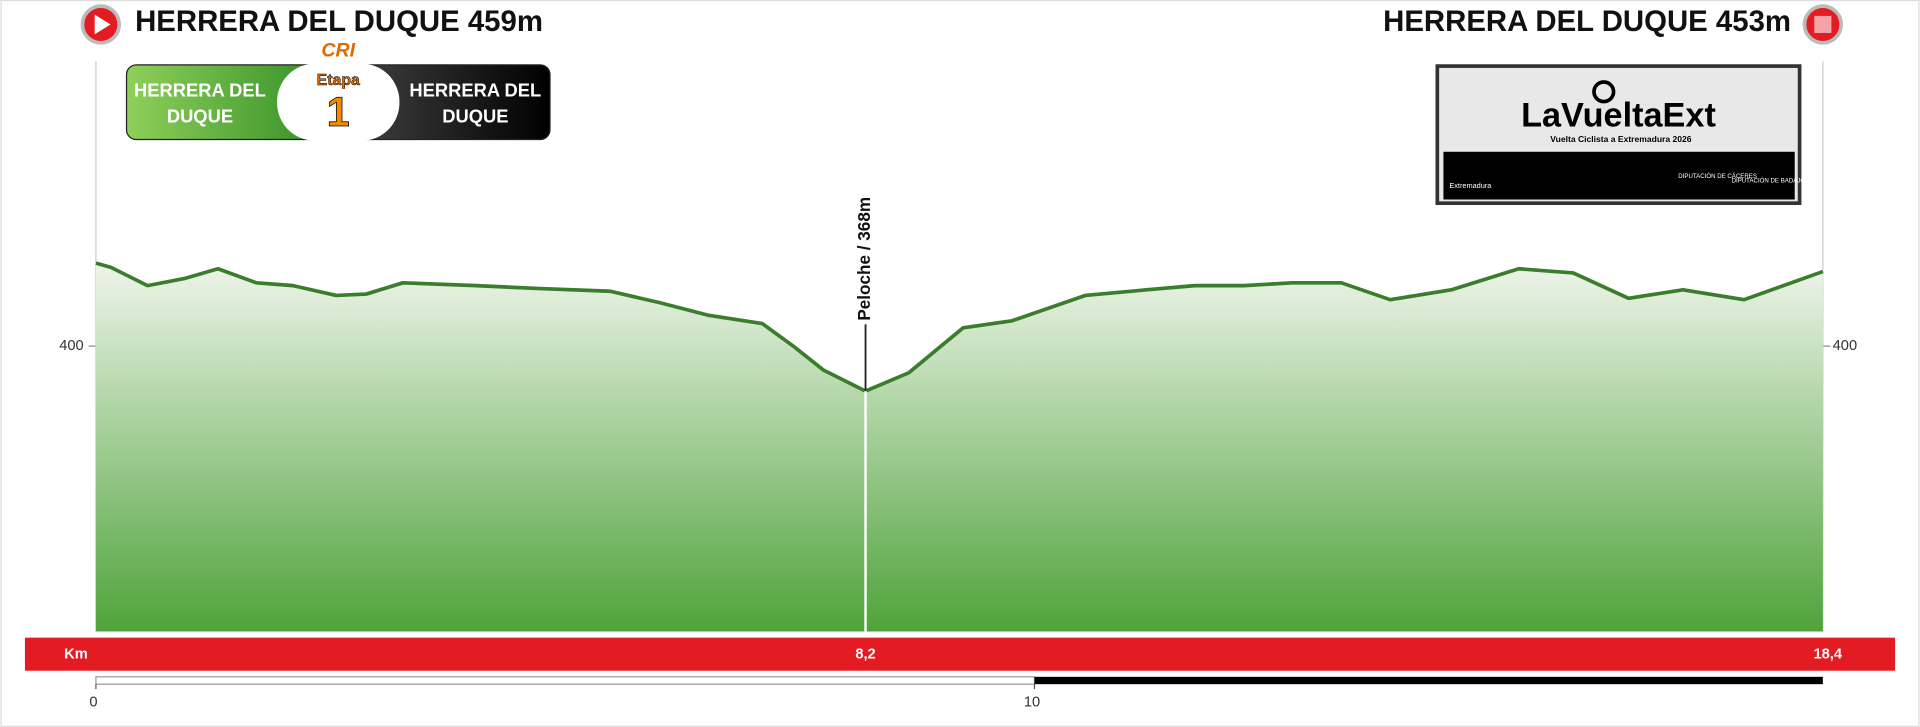  Describe the element at coordinates (339, 21) in the screenshot. I see `start-label: HERRERA DEL DUQUE 459m` at that location.